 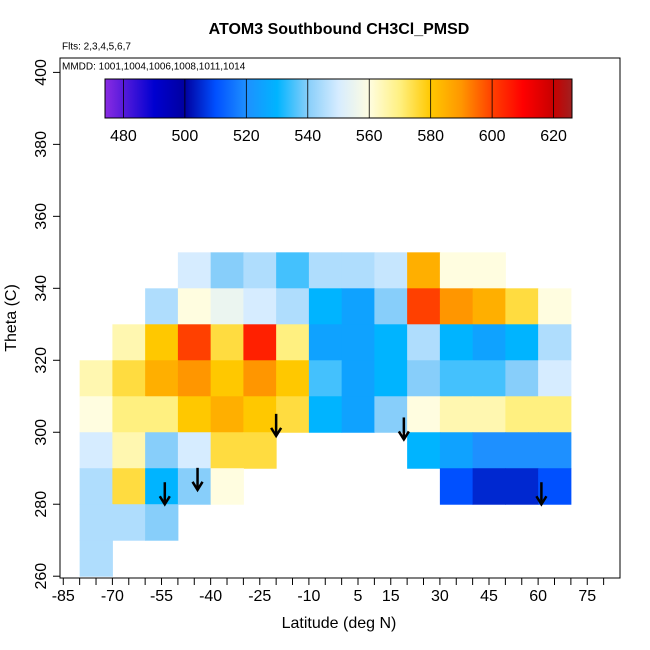 I want to click on y-tick-label: 400, so click(x=41, y=72).